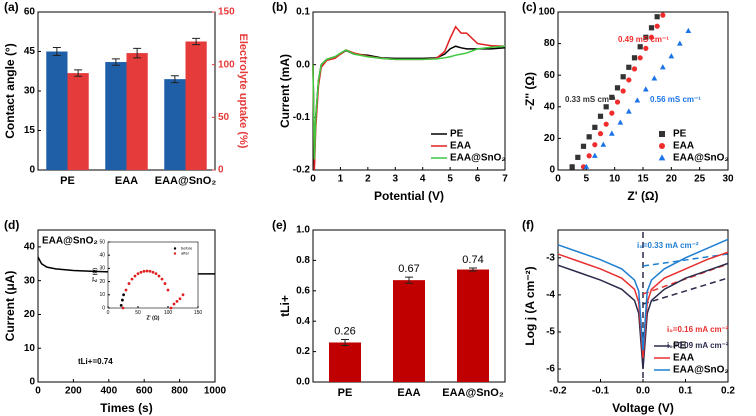 The width and height of the screenshot is (756, 416). Describe the element at coordinates (221, 170) in the screenshot. I see `y2-tick-label: 0` at that location.